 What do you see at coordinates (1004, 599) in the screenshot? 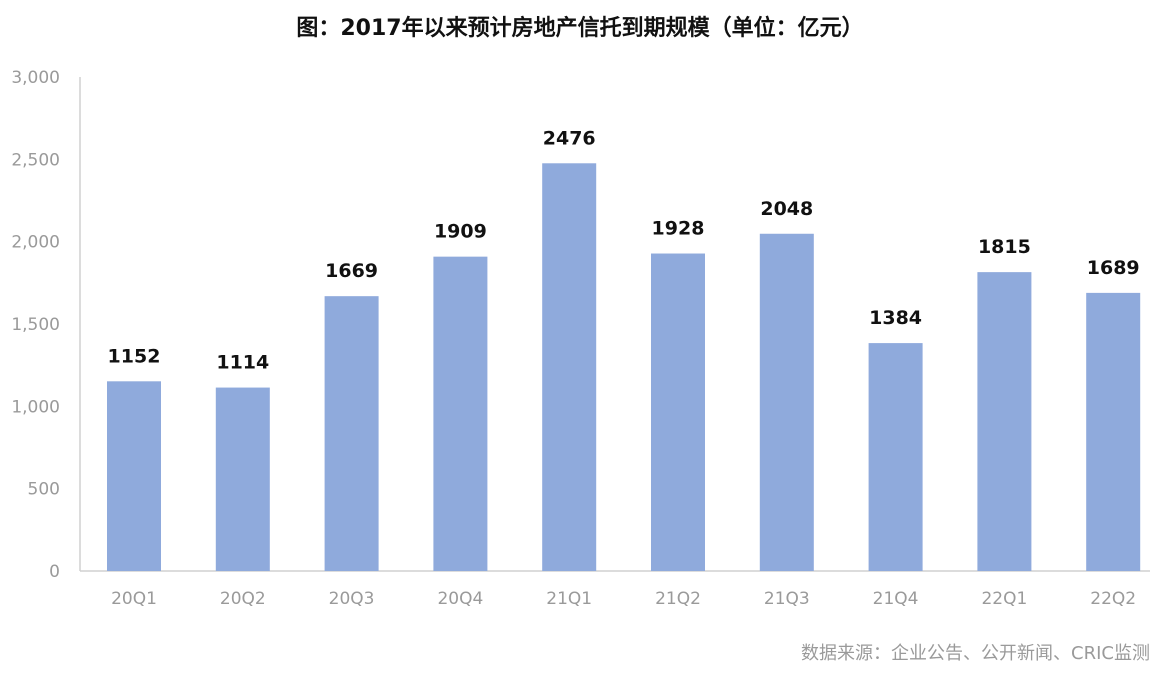
I see `x-tick-label: 22Q1` at bounding box center [1004, 599].